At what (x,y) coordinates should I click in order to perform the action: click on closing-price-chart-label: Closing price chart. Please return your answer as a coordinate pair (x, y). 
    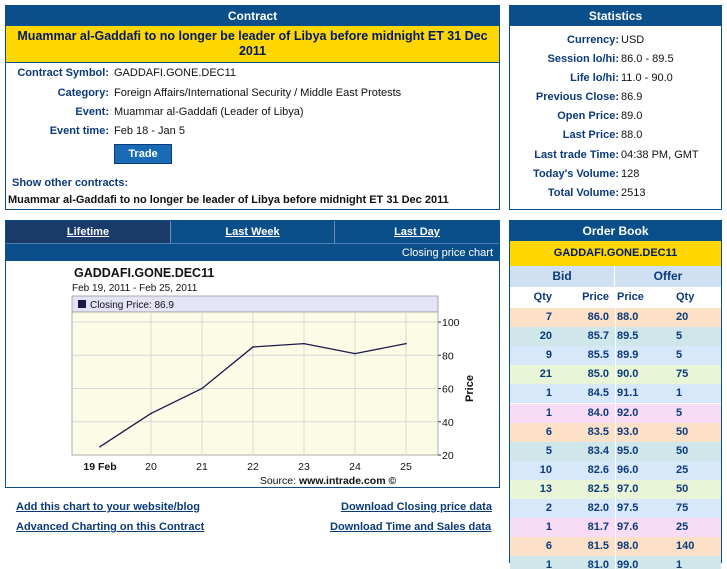
    Looking at the image, I should click on (252, 252).